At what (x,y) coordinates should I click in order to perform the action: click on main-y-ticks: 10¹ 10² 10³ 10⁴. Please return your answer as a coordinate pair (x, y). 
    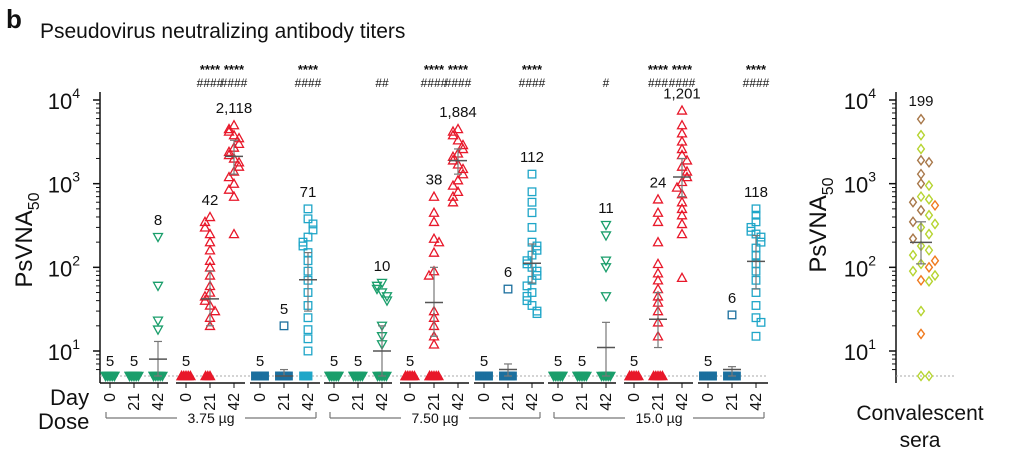
    Looking at the image, I should click on (74, 228).